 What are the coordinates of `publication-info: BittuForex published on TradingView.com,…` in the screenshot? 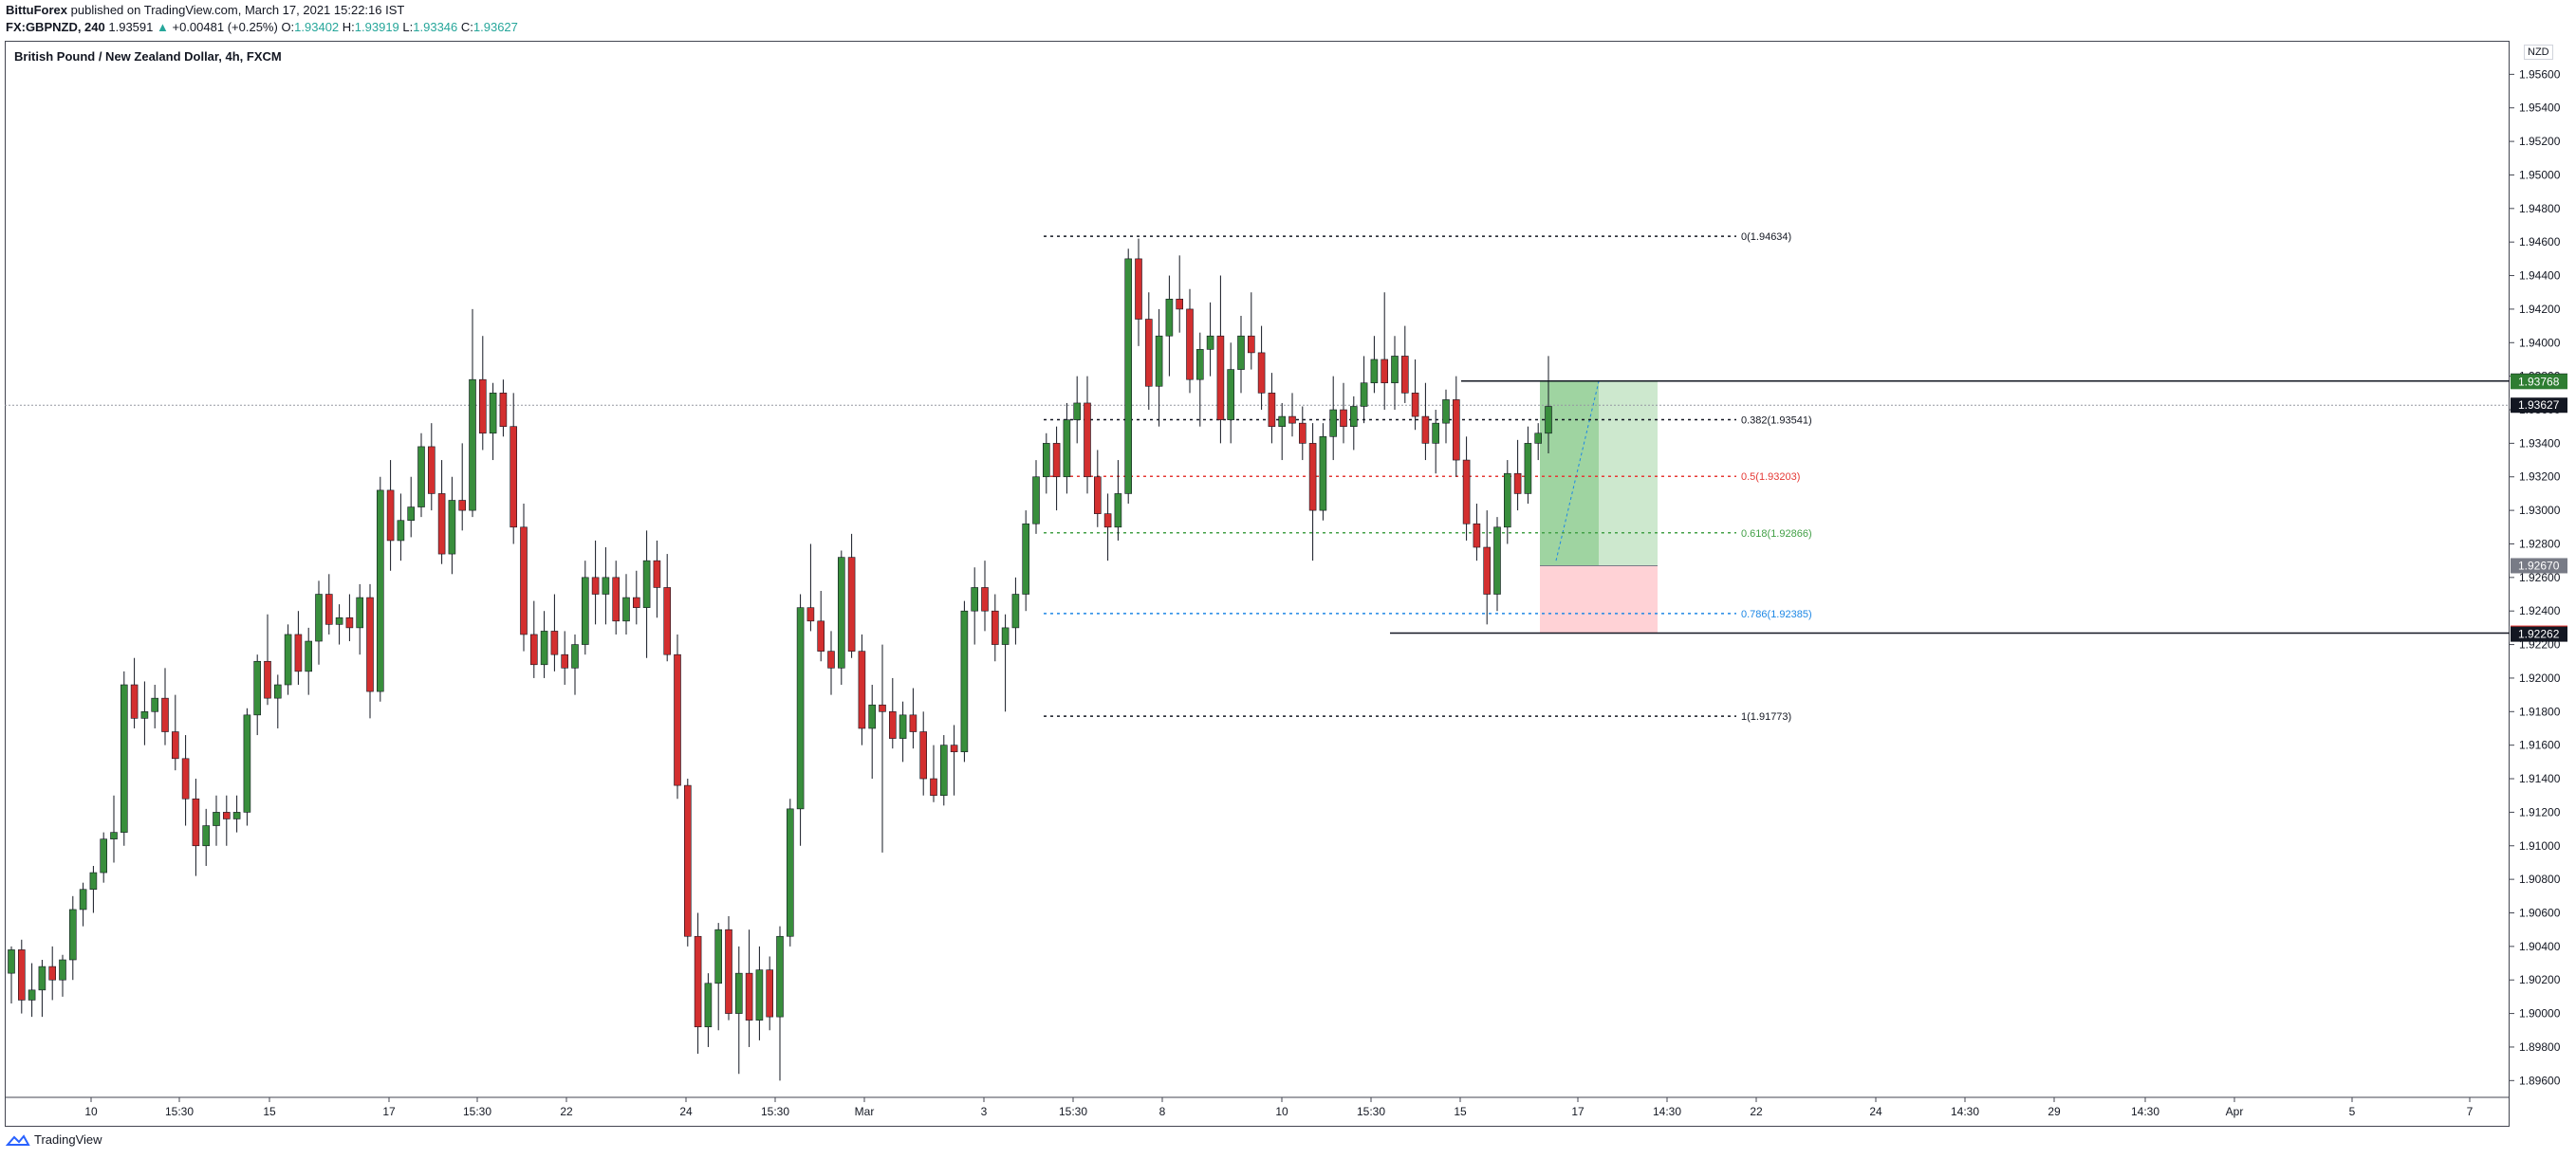 It's located at (205, 10).